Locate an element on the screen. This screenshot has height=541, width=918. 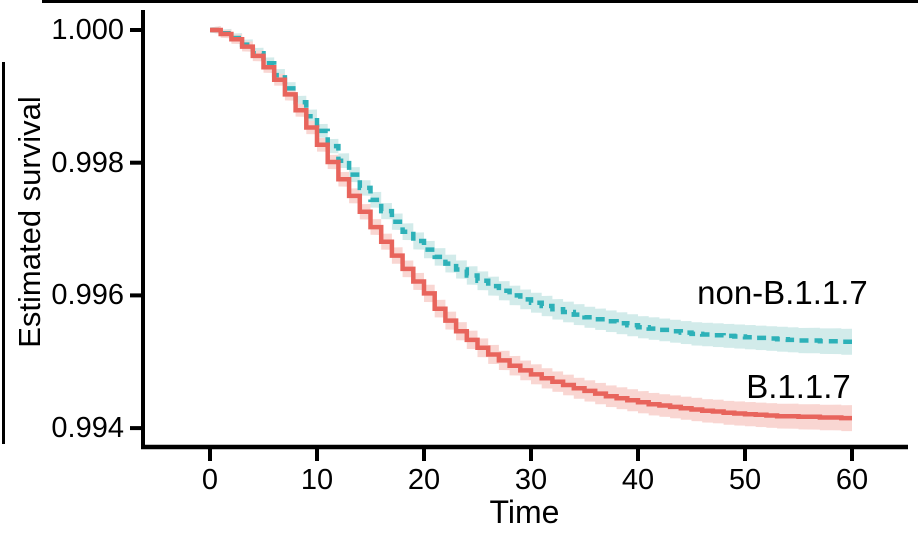
y-axis-title: Estimated survival is located at coordinates (29, 222).